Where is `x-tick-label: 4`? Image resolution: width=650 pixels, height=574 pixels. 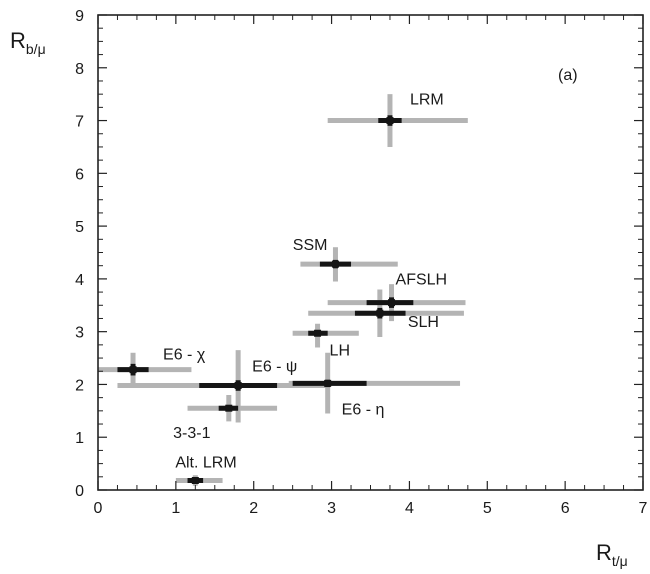
x-tick-label: 4 is located at coordinates (409, 508).